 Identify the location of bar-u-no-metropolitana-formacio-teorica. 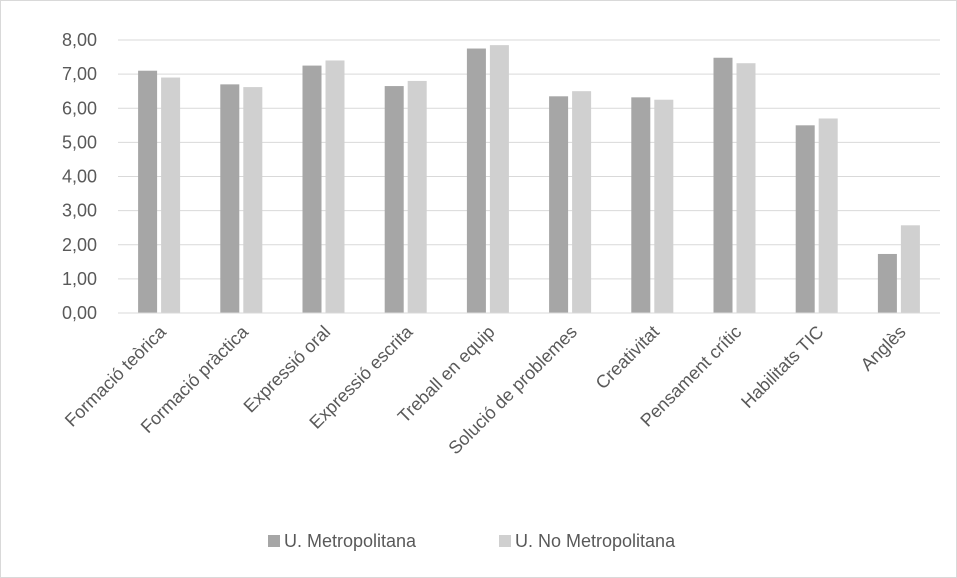
(171, 195).